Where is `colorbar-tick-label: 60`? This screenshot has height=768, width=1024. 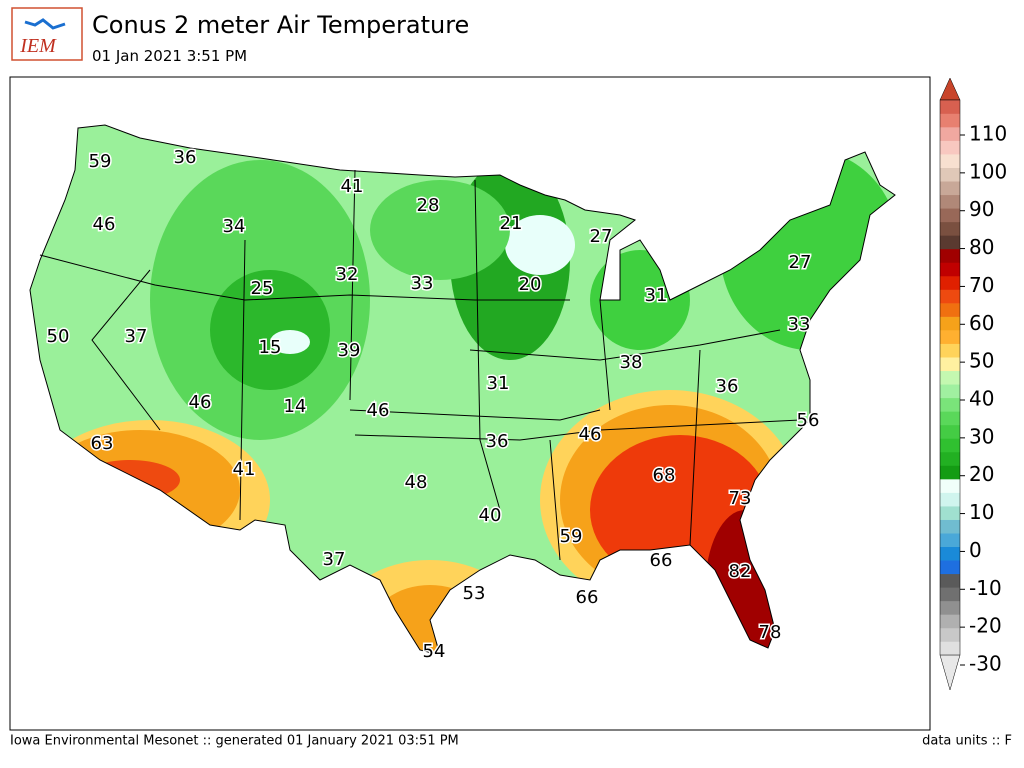 colorbar-tick-label: 60 is located at coordinates (981, 323).